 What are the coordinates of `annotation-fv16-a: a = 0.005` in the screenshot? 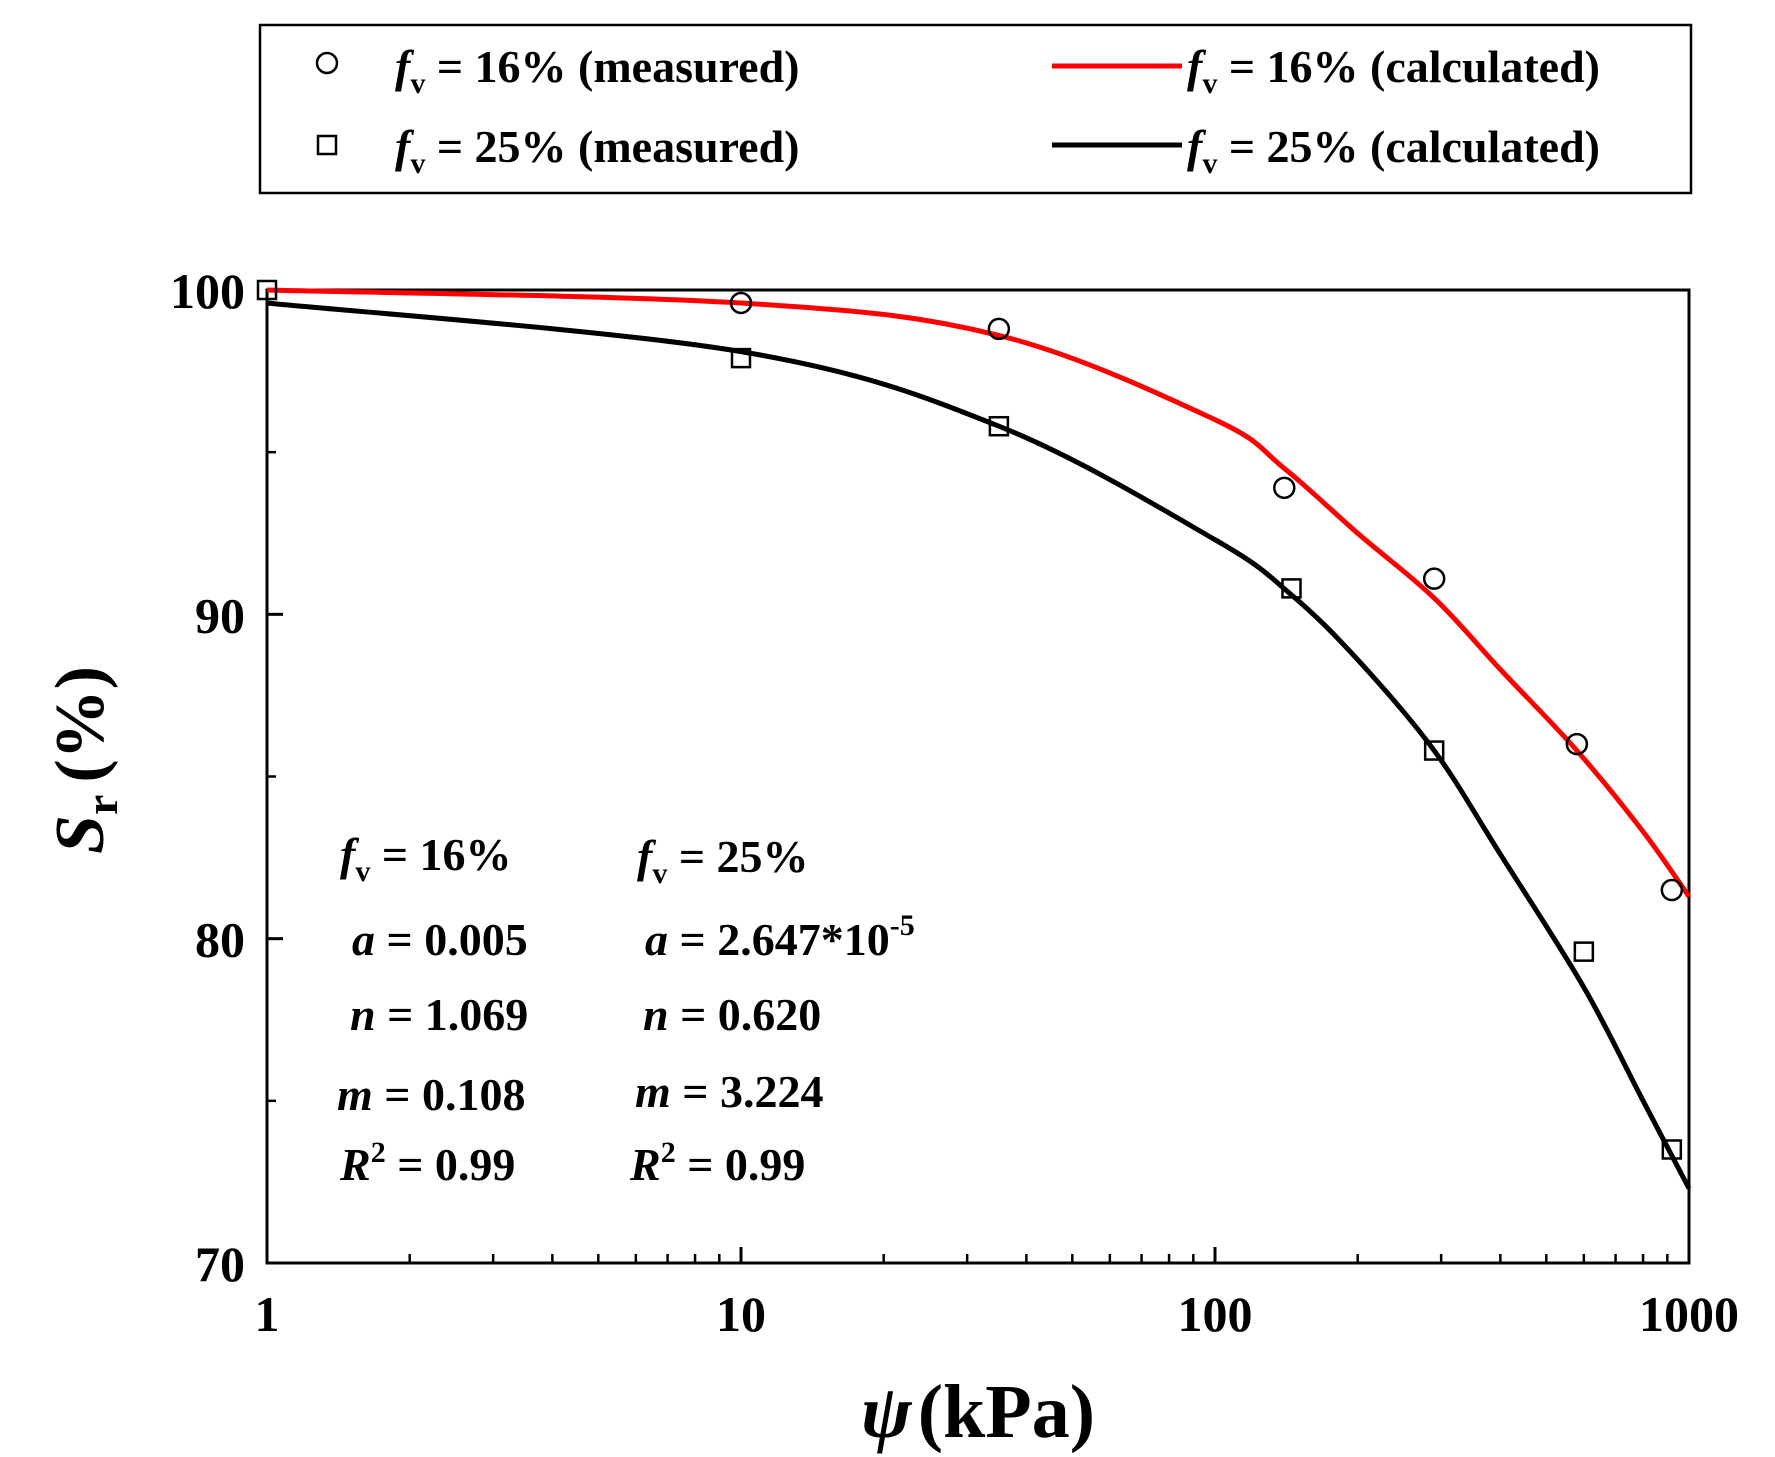 It's located at (440, 939).